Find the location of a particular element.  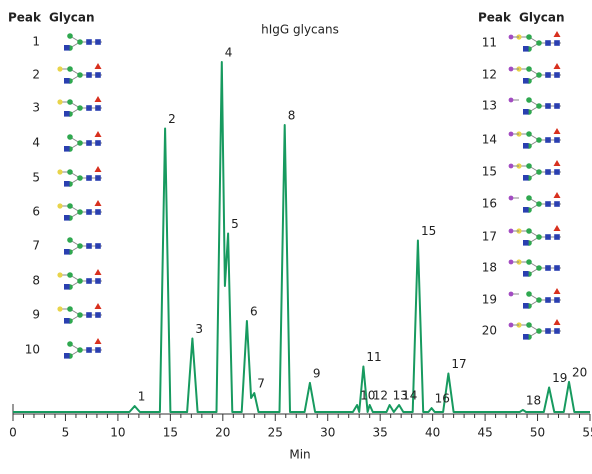

legend-peak-number: 15 is located at coordinates (489, 172).